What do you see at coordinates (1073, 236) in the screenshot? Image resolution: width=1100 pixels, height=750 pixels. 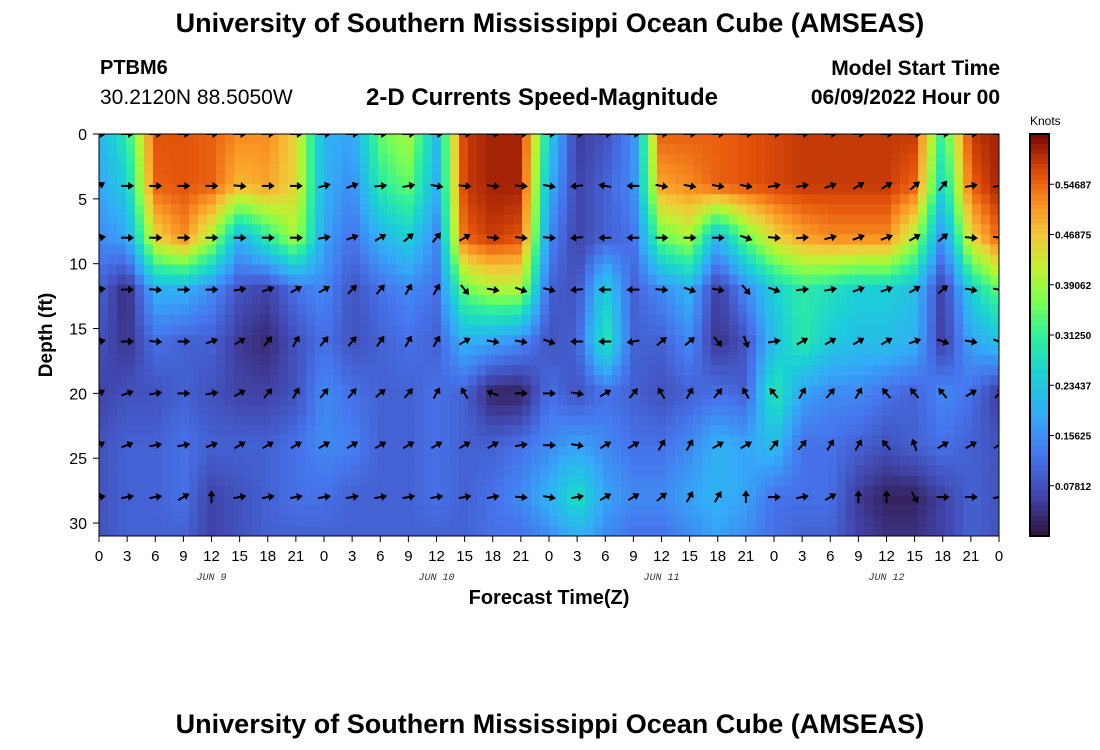 I see `colorbar-tick-label: 0.46875` at bounding box center [1073, 236].